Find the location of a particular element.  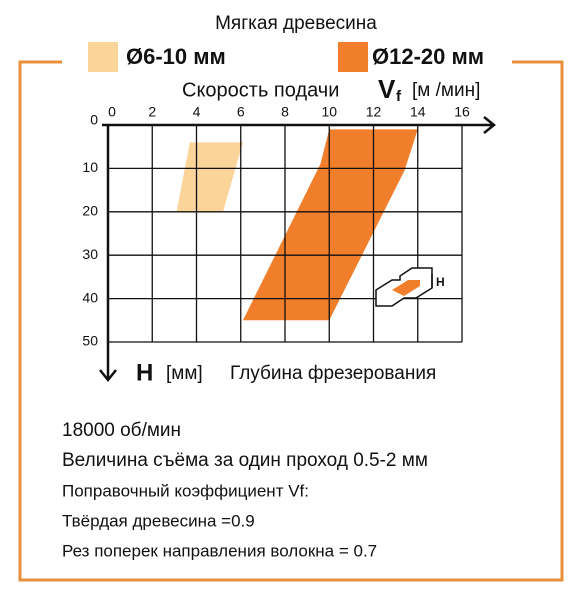

legend-label: Ø12-20 мм is located at coordinates (428, 56).